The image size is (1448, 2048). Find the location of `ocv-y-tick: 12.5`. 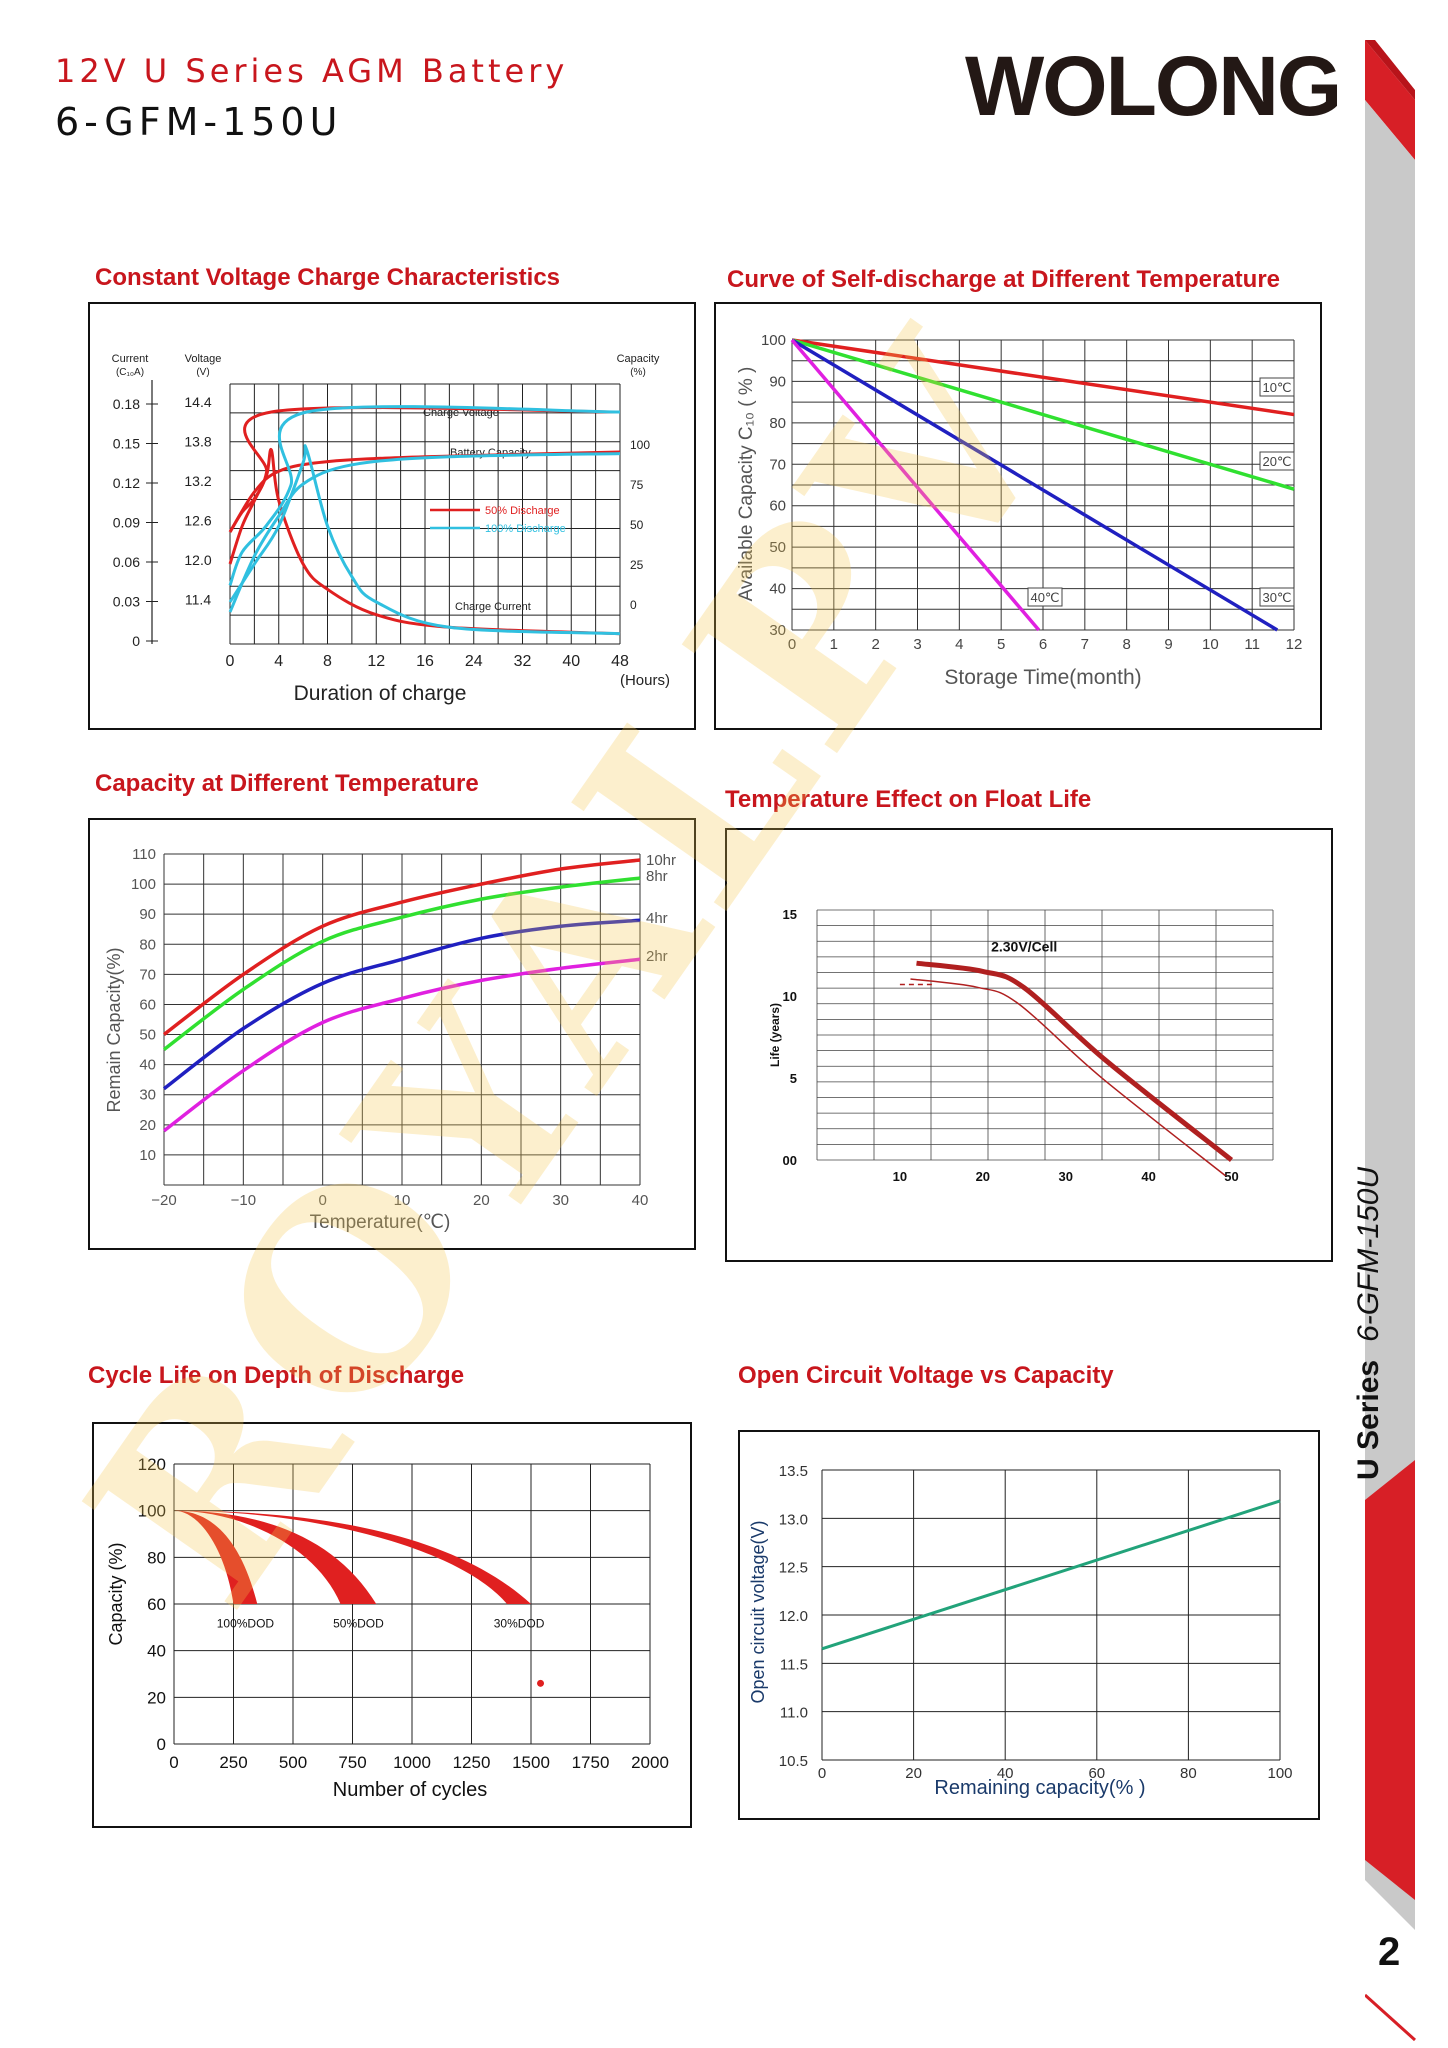

ocv-y-tick: 12.5 is located at coordinates (793, 1568).